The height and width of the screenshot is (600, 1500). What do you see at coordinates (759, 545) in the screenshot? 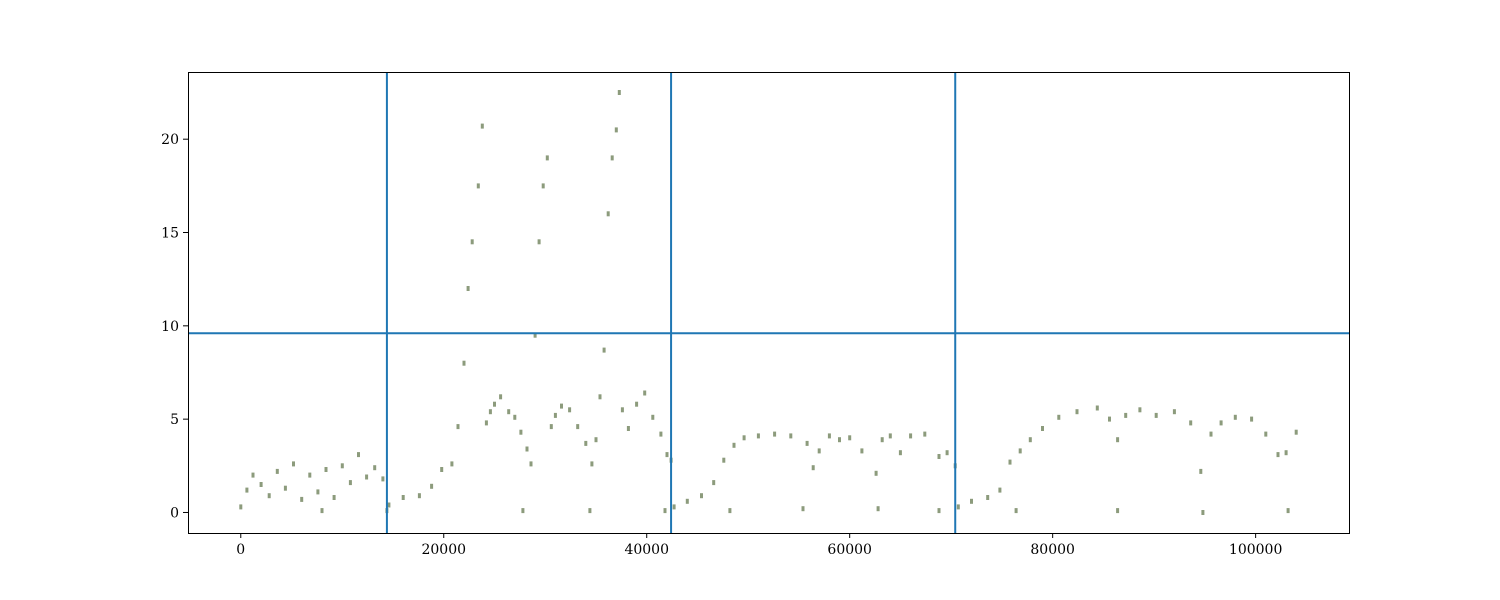
I see `x-axis: 0 20000 40000 60000 80000 100000` at bounding box center [759, 545].